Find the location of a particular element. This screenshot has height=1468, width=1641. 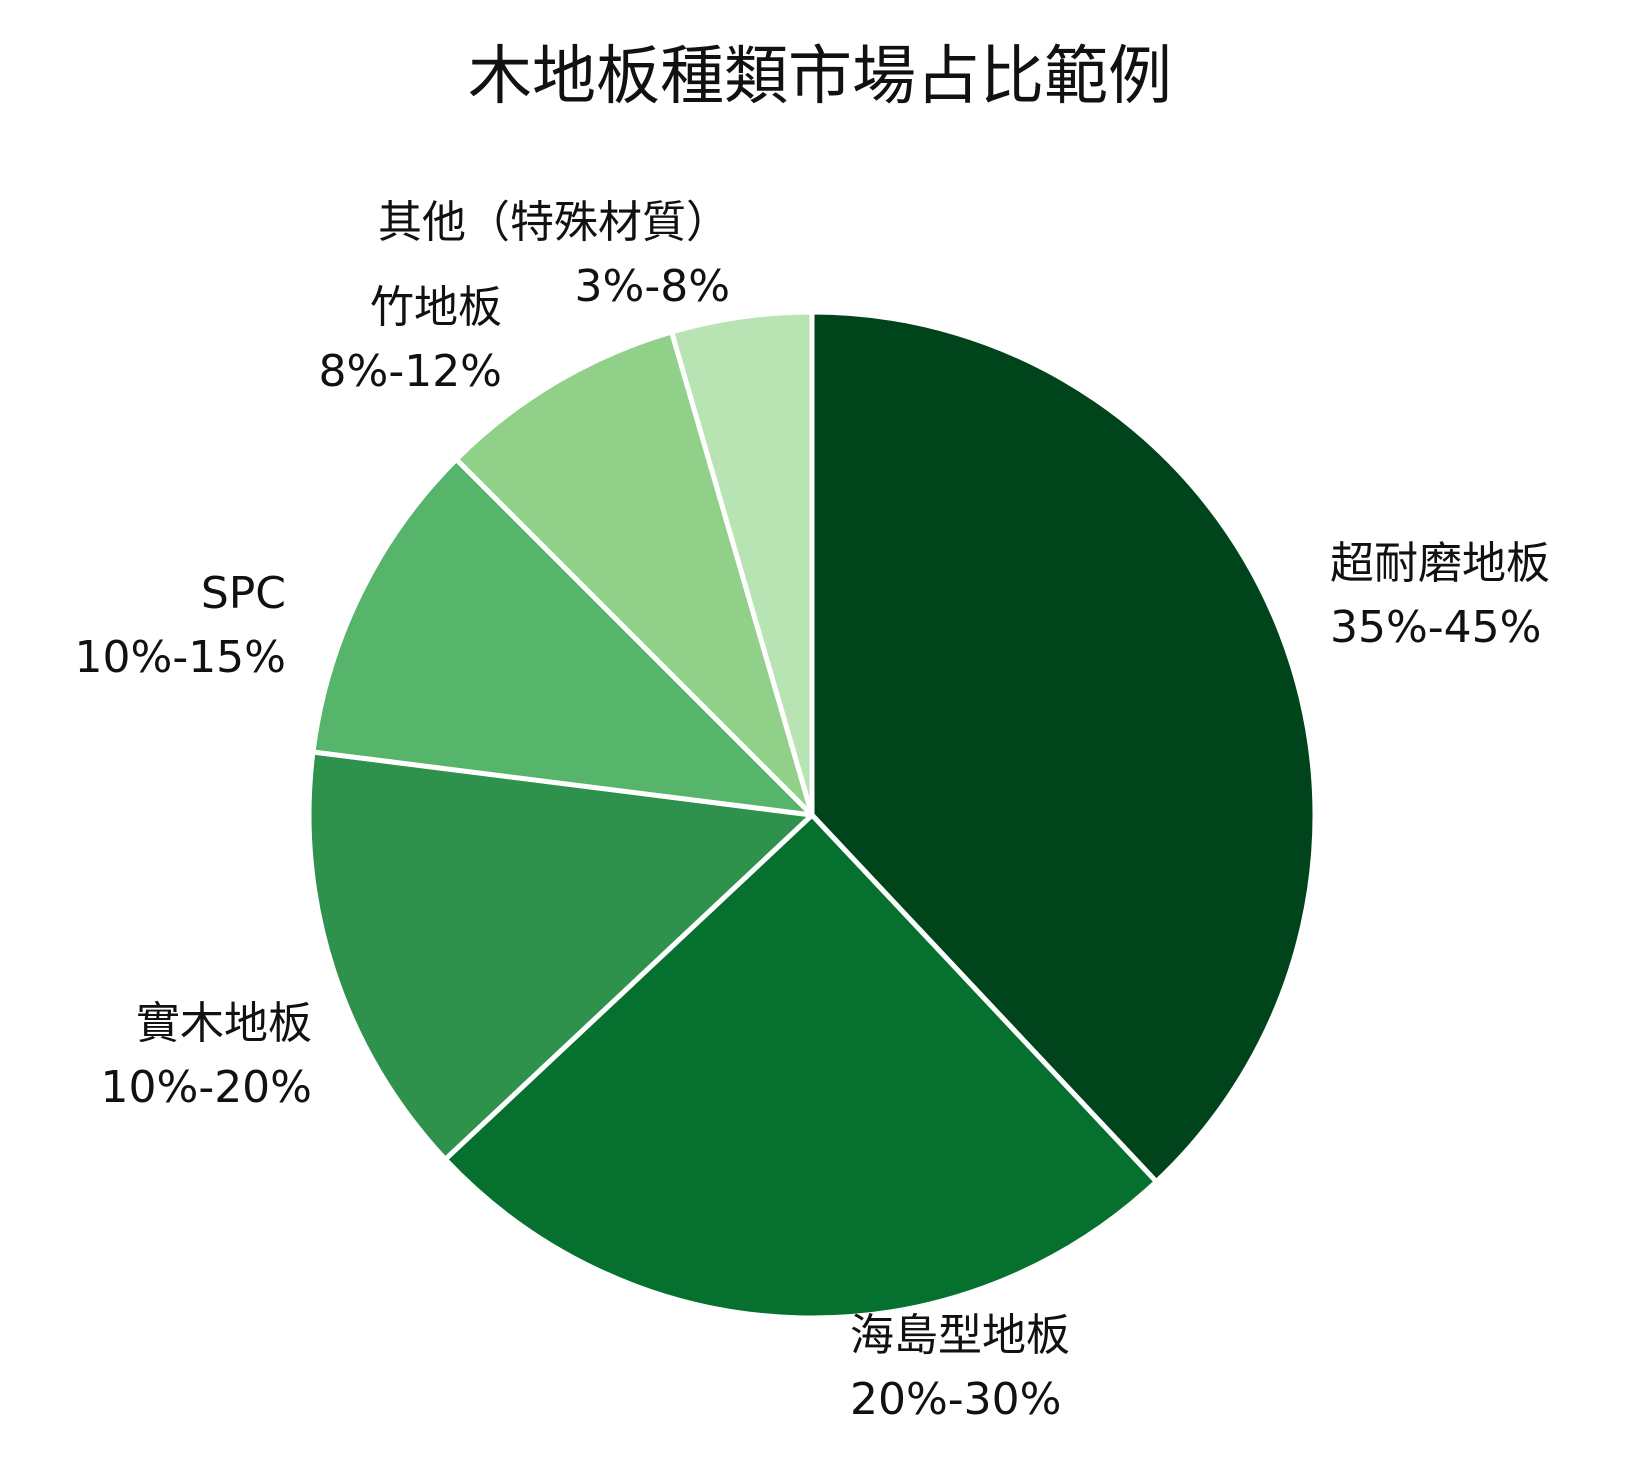

slice-name-label: 實木地板 is located at coordinates (224, 1023).